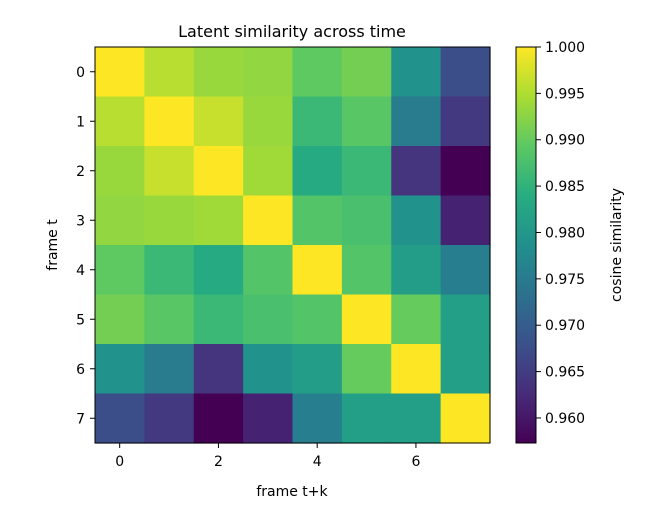 The width and height of the screenshot is (650, 520). What do you see at coordinates (80, 122) in the screenshot?
I see `y-tick-label: 1` at bounding box center [80, 122].